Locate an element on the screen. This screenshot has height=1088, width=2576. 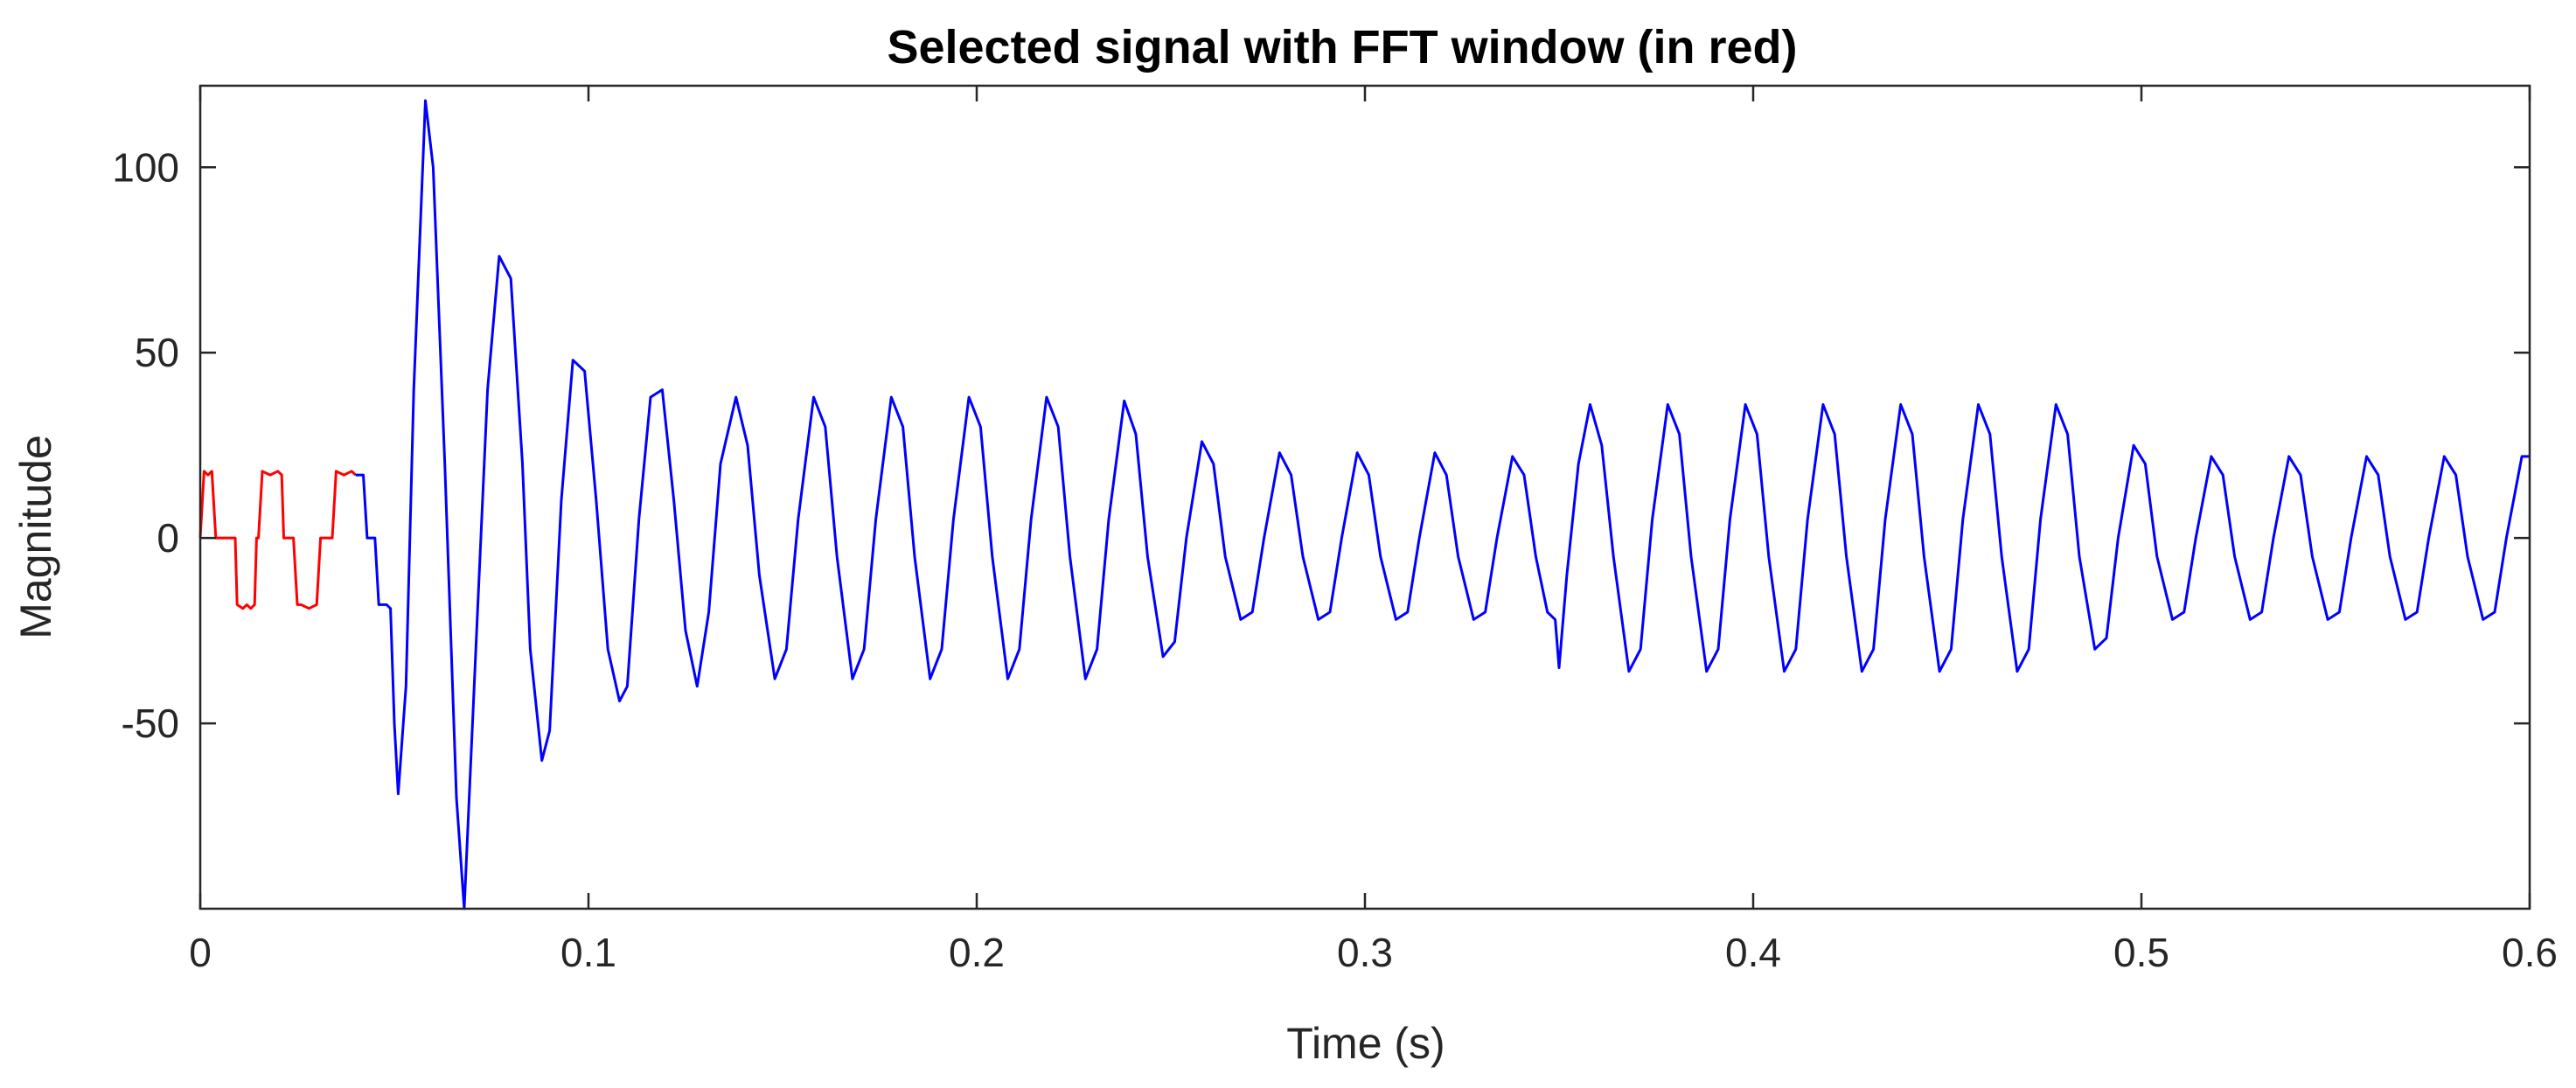
x-axis-label: Time (s) is located at coordinates (1365, 1043).